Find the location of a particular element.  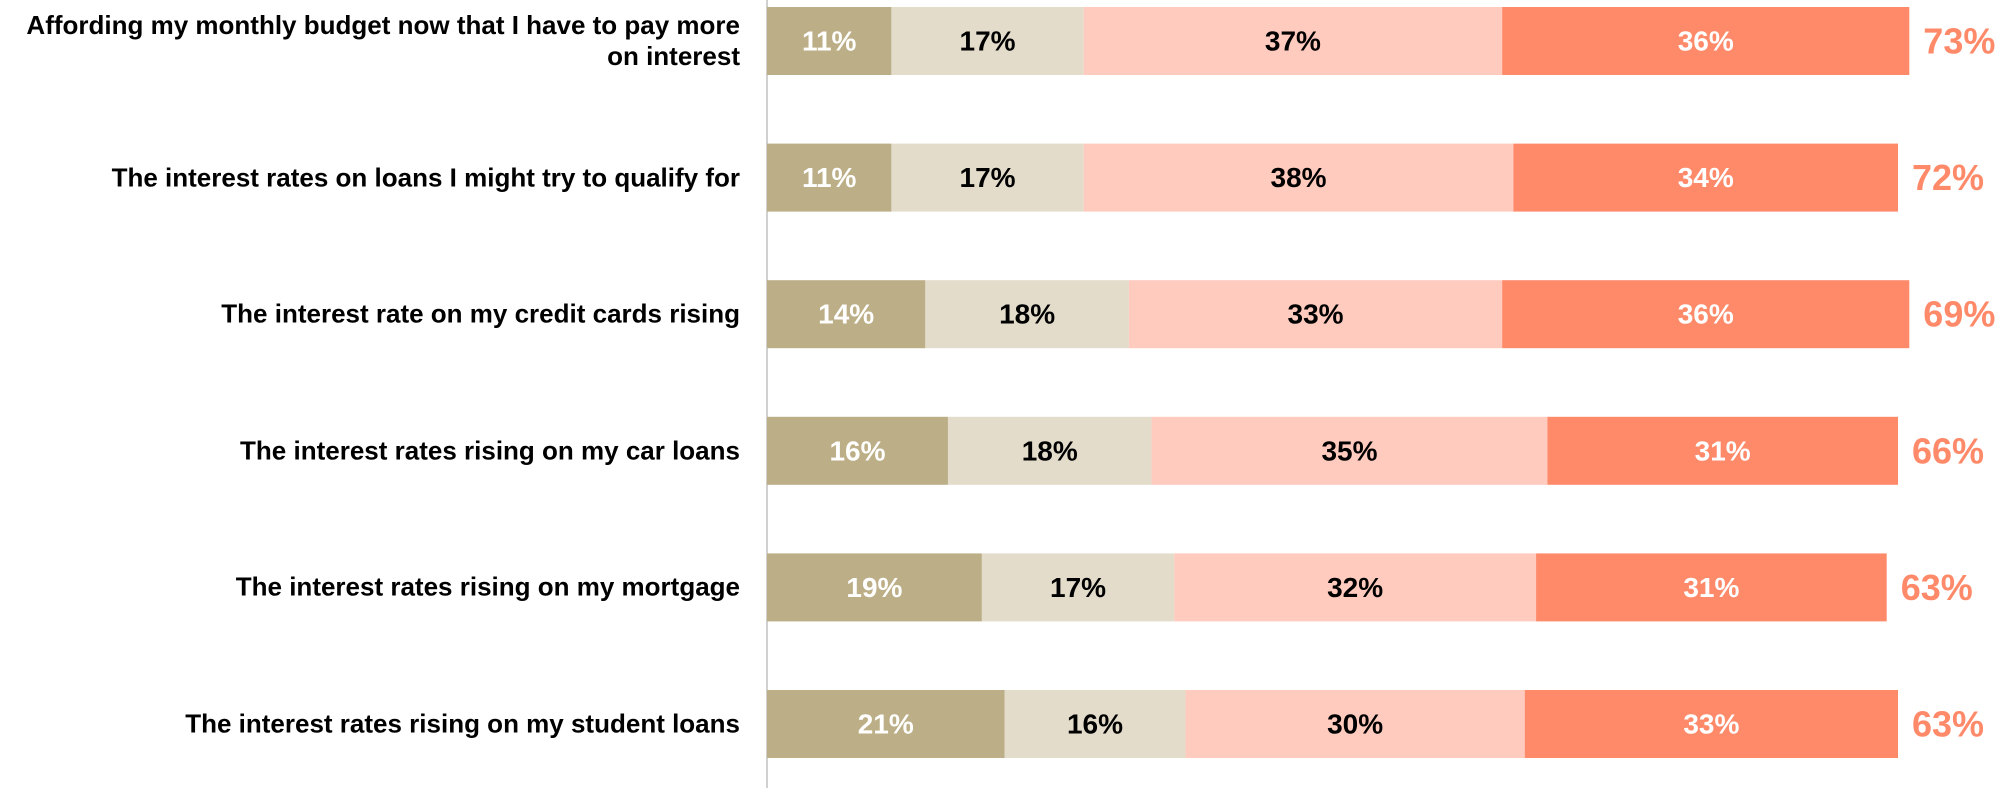

total-label: 73% is located at coordinates (1959, 41).